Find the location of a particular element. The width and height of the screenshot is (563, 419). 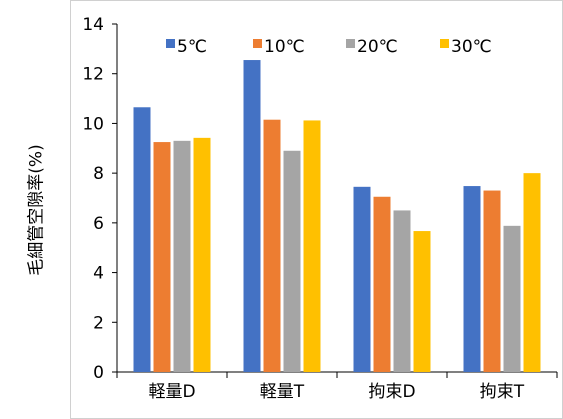

y-tick-label: 0 is located at coordinates (98, 373).